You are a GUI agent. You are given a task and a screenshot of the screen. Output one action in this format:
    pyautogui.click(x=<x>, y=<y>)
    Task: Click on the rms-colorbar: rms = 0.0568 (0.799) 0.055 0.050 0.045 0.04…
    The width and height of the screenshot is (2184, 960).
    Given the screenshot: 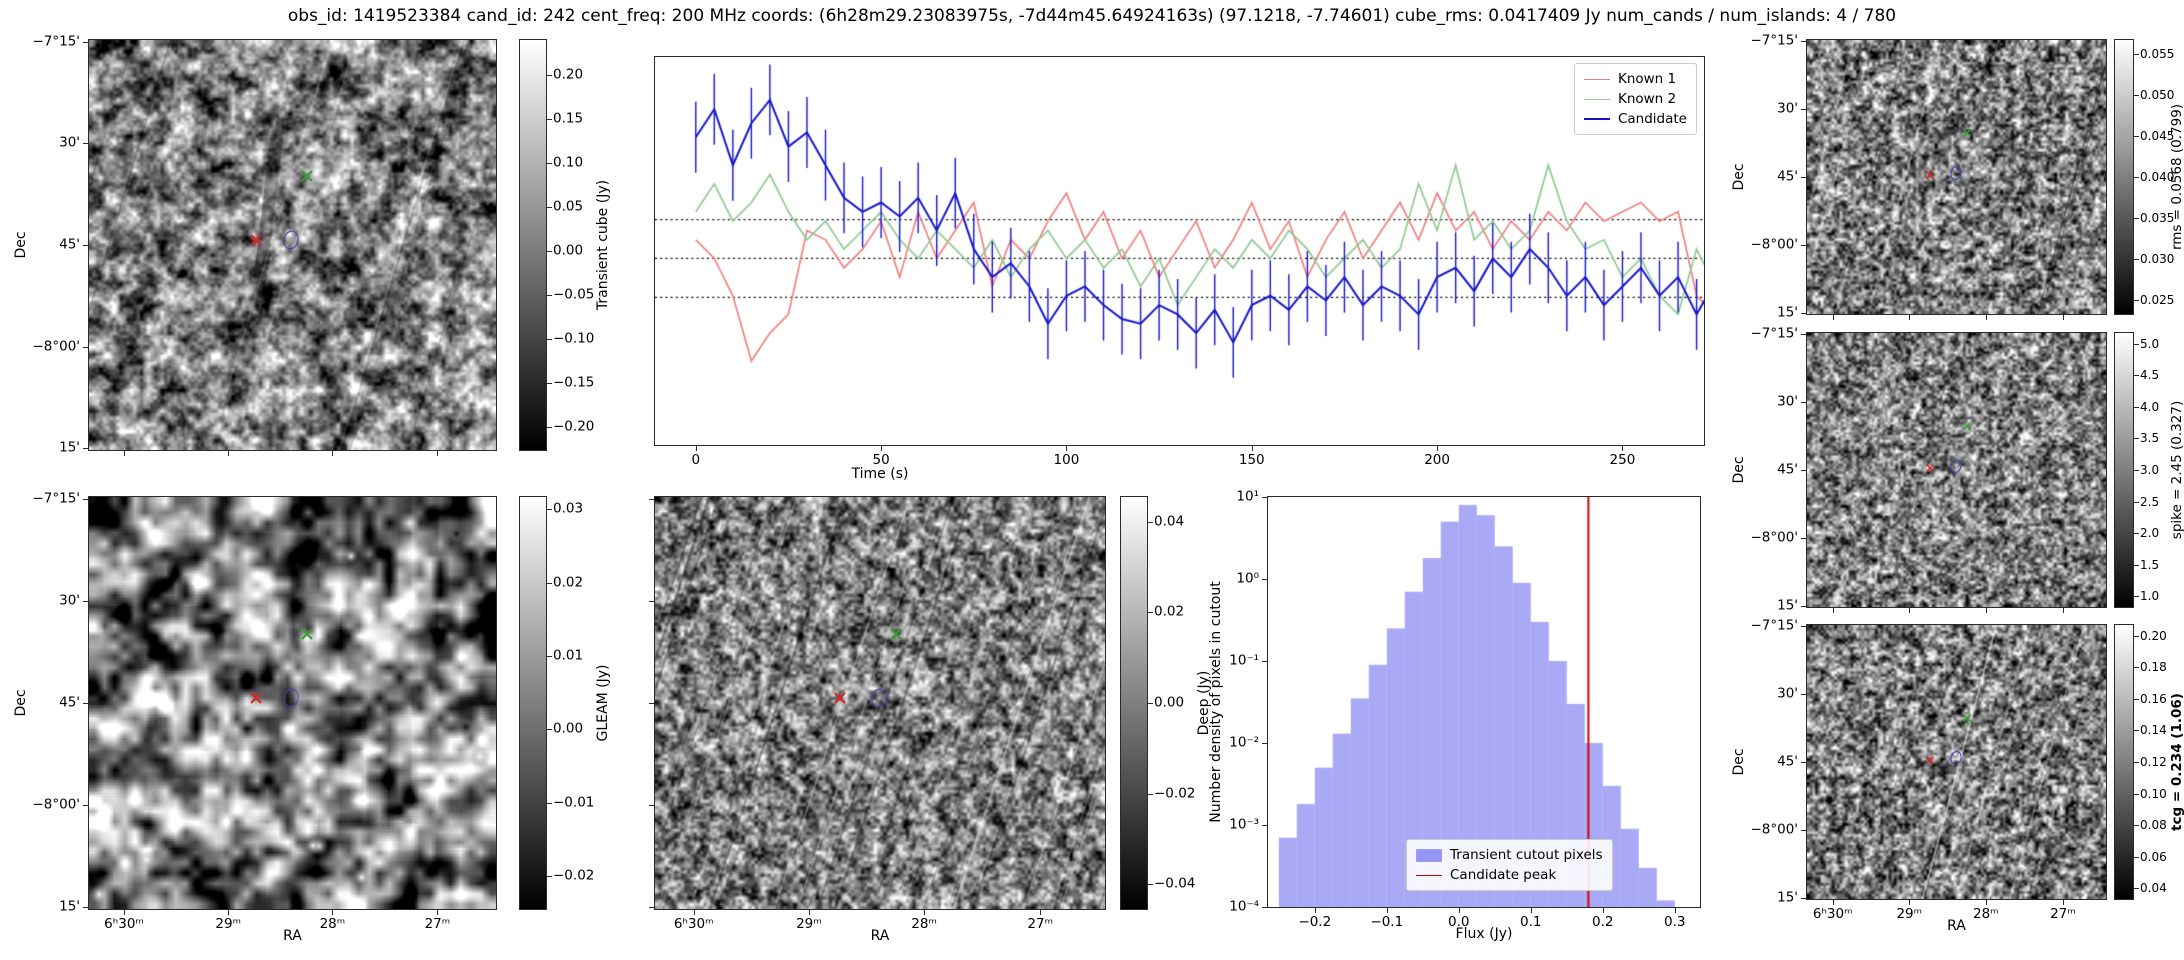 What is the action you would take?
    pyautogui.click(x=2149, y=177)
    